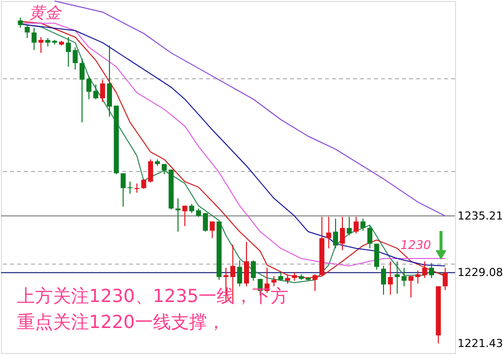  I want to click on chart-title: 黄金, so click(46, 12).